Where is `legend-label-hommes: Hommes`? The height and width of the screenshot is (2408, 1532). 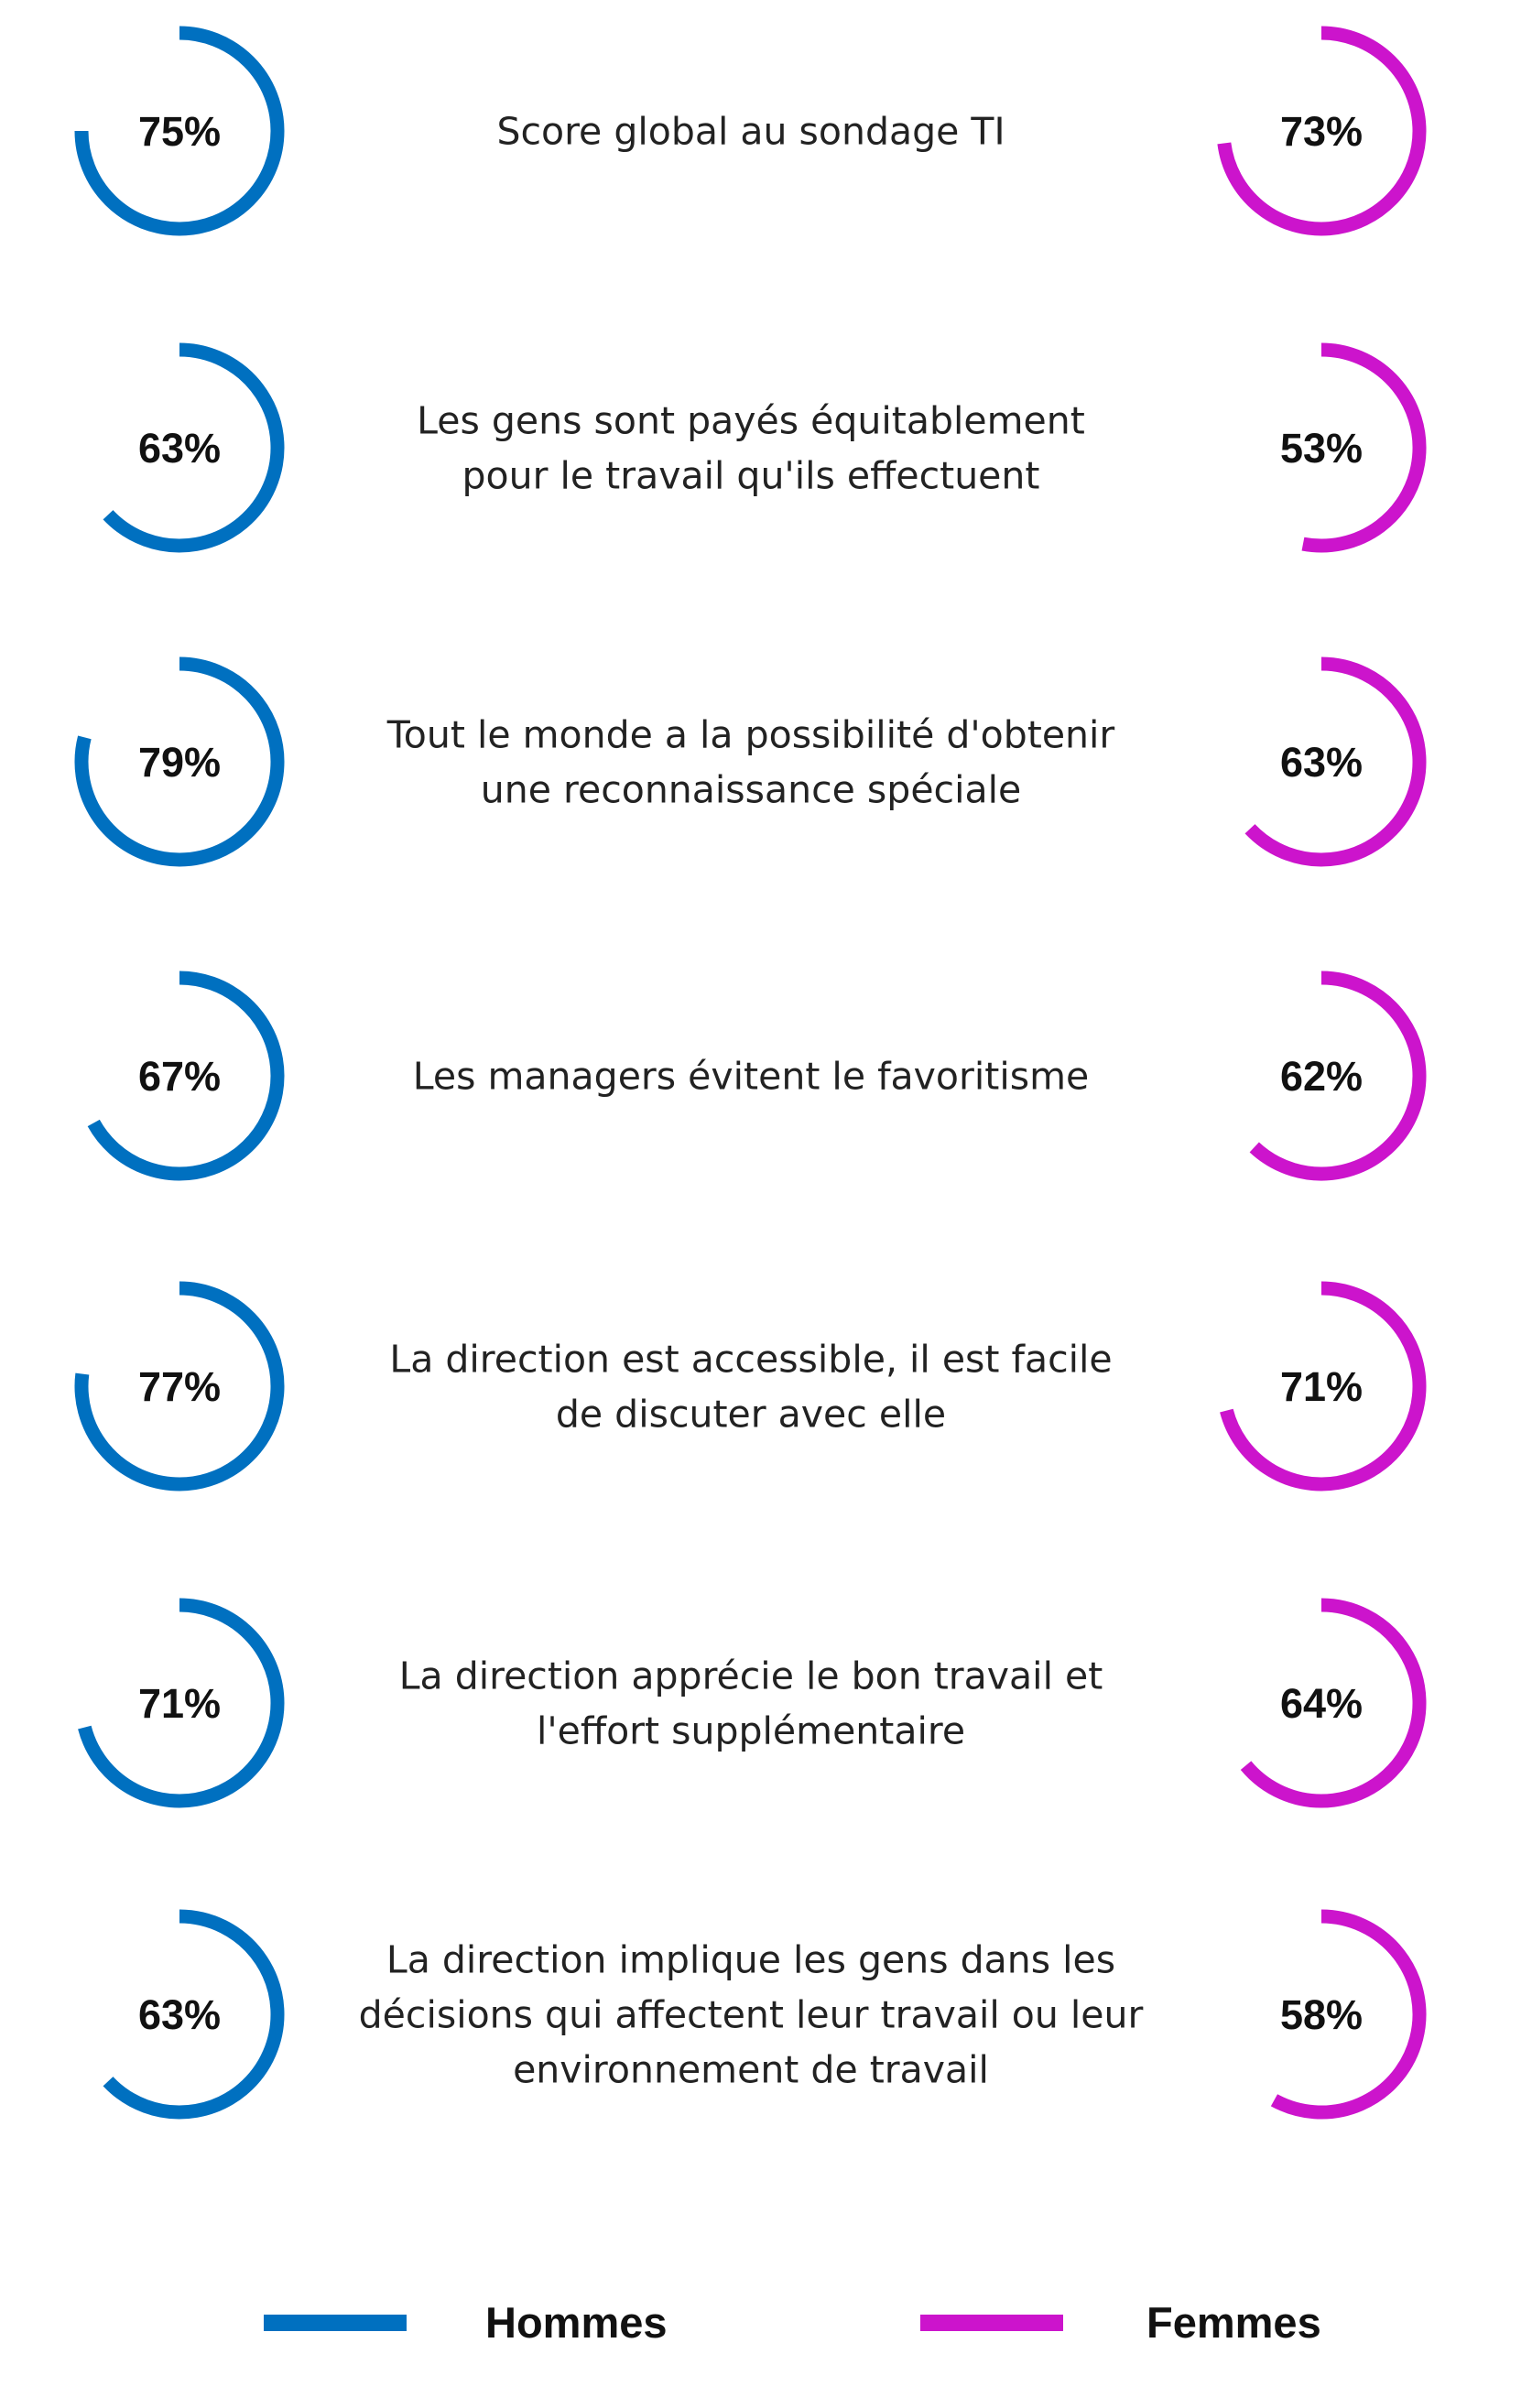 legend-label-hommes: Hommes is located at coordinates (576, 2322).